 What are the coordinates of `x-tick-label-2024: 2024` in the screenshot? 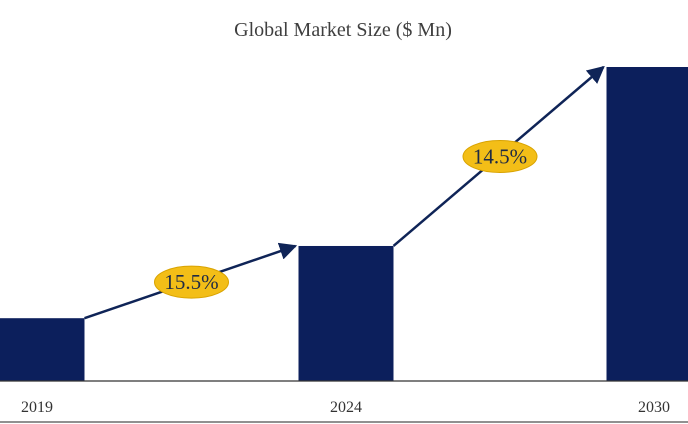 It's located at (346, 407).